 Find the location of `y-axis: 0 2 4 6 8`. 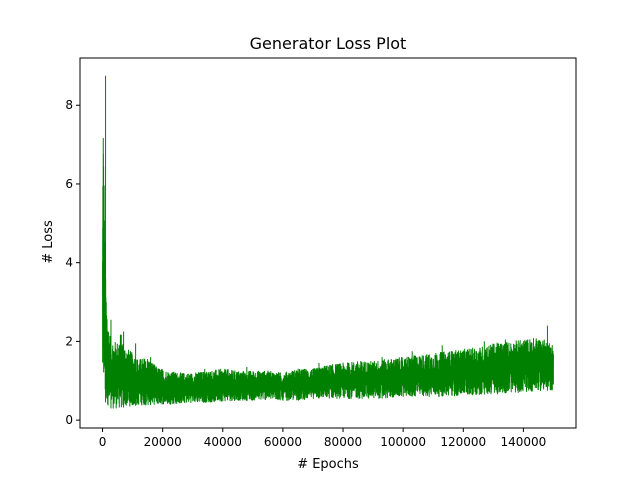

y-axis: 0 2 4 6 8 is located at coordinates (72, 262).